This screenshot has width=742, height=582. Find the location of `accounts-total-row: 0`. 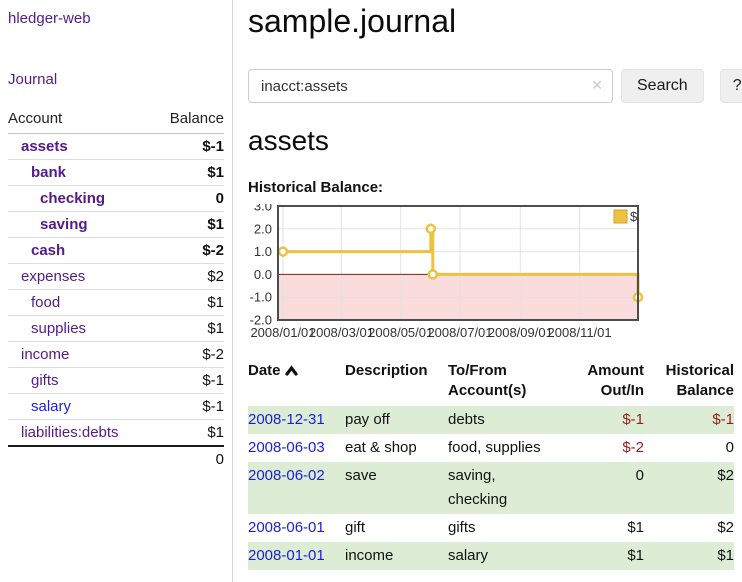

accounts-total-row: 0 is located at coordinates (116, 458).